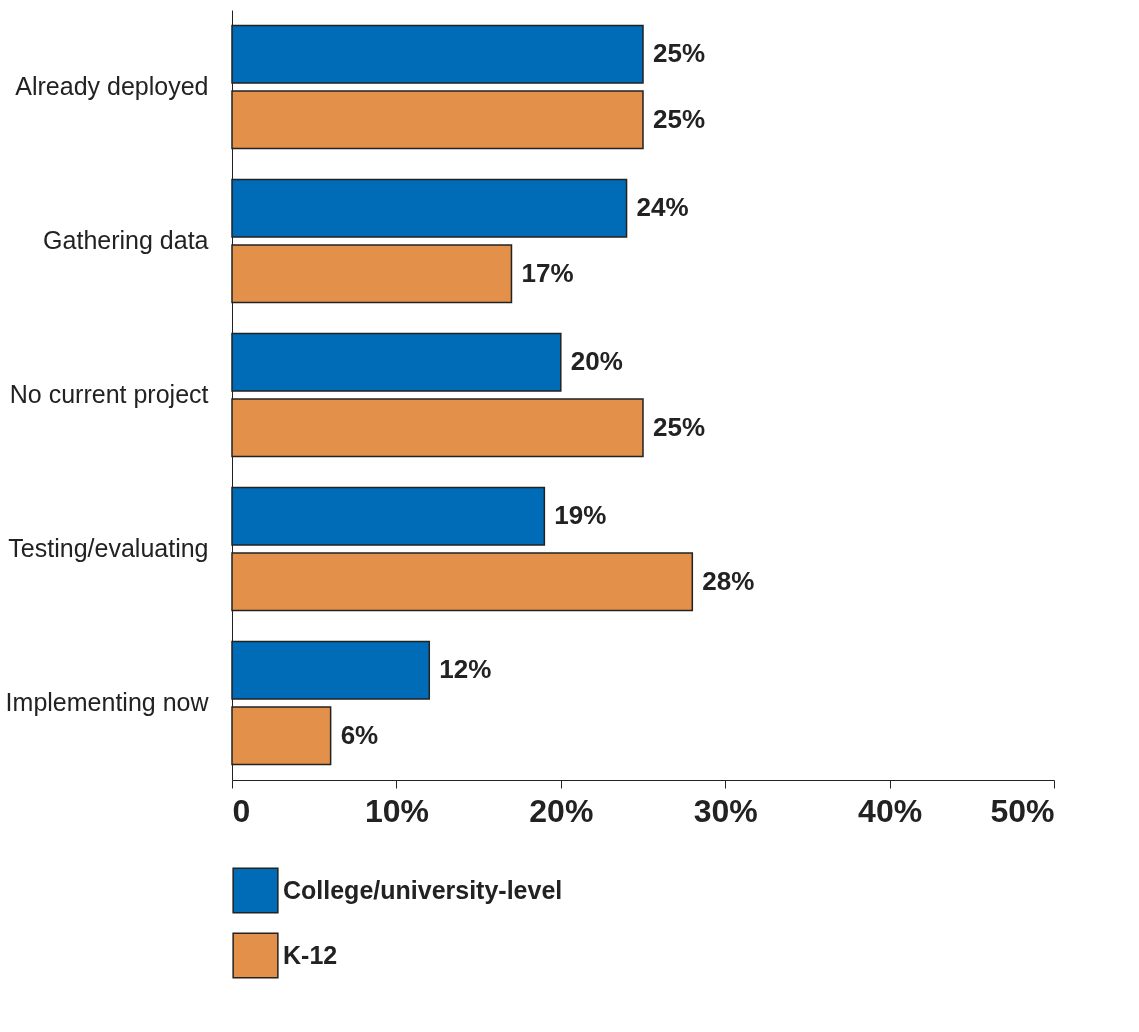 This screenshot has height=1032, width=1139. Describe the element at coordinates (107, 702) in the screenshot. I see `y-tick-label: Implementing now` at that location.